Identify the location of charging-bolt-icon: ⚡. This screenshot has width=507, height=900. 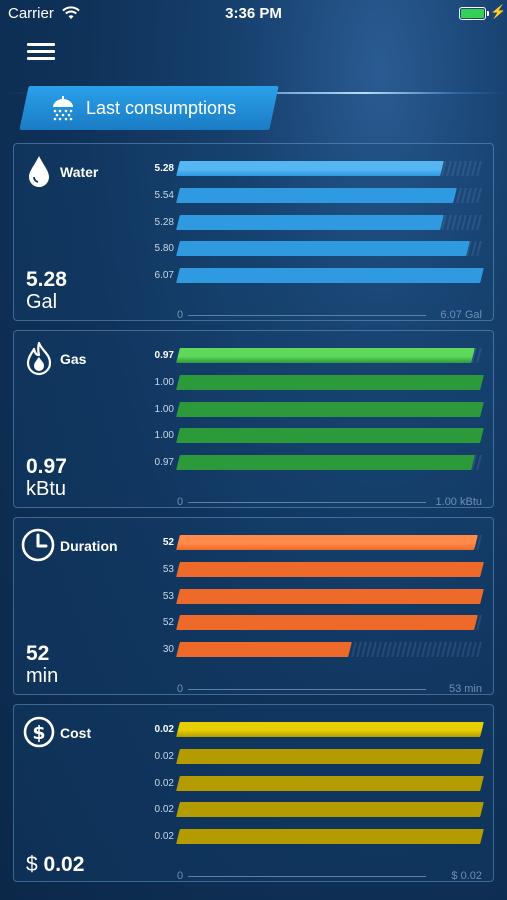
(498, 11).